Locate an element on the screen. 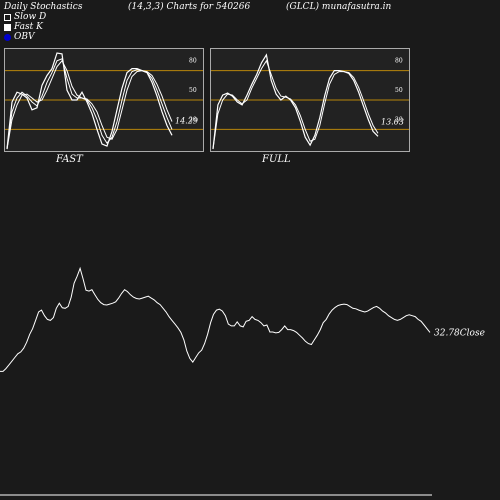 This screenshot has width=500, height=500. close-last-value-label: 32.78Close is located at coordinates (459, 333).